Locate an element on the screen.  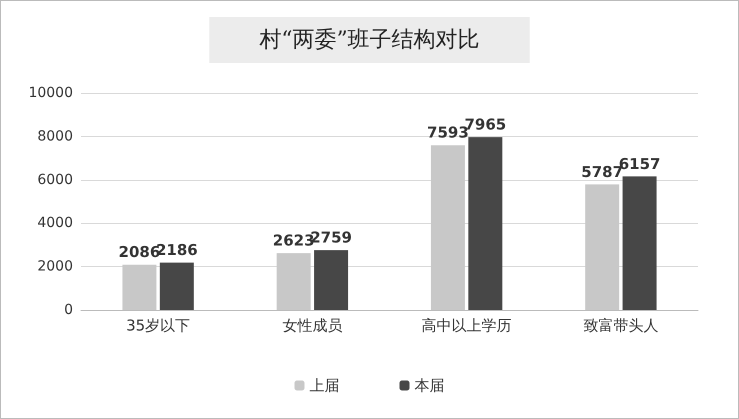
y-tick-label: 0 is located at coordinates (68, 310).